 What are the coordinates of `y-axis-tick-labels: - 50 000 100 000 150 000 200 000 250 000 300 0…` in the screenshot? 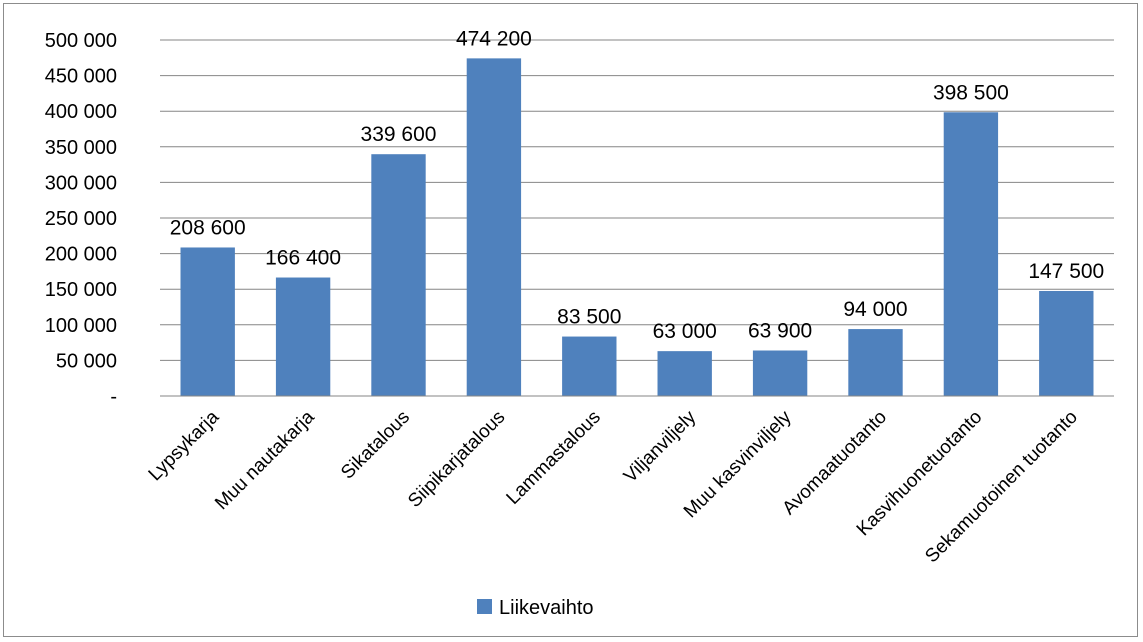 It's located at (81, 219).